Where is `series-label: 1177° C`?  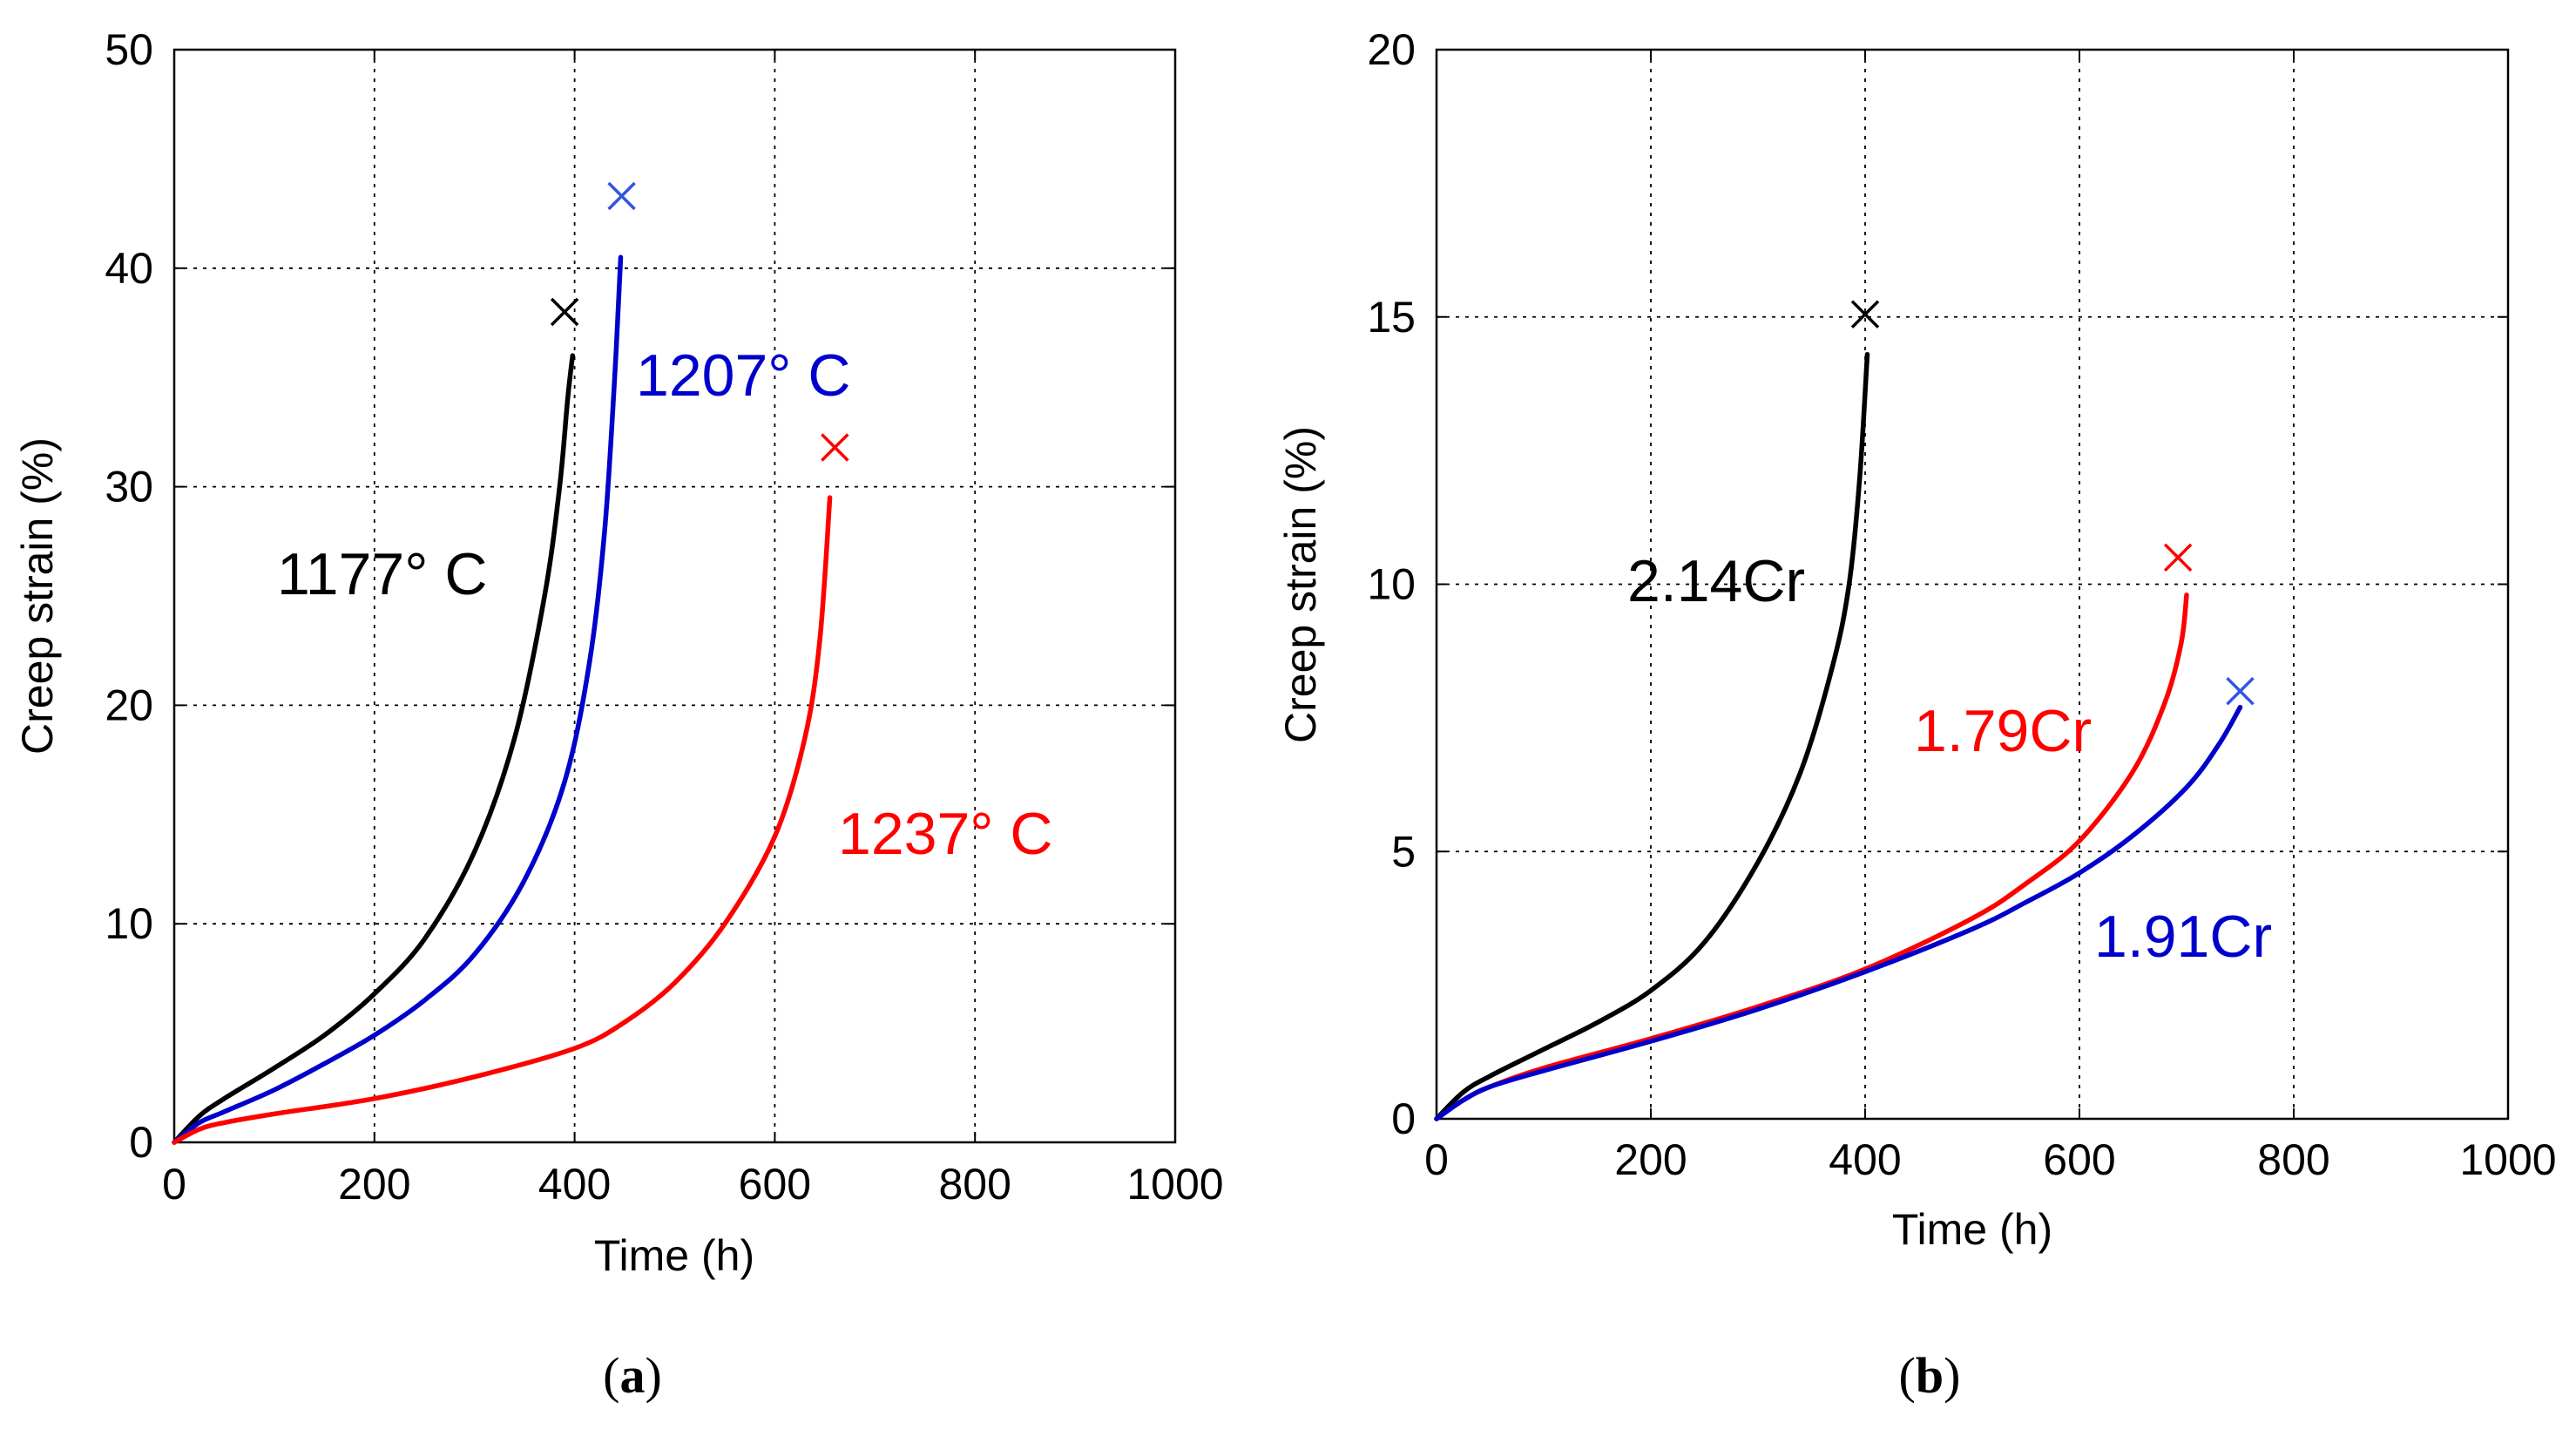 series-label: 1177° C is located at coordinates (382, 574).